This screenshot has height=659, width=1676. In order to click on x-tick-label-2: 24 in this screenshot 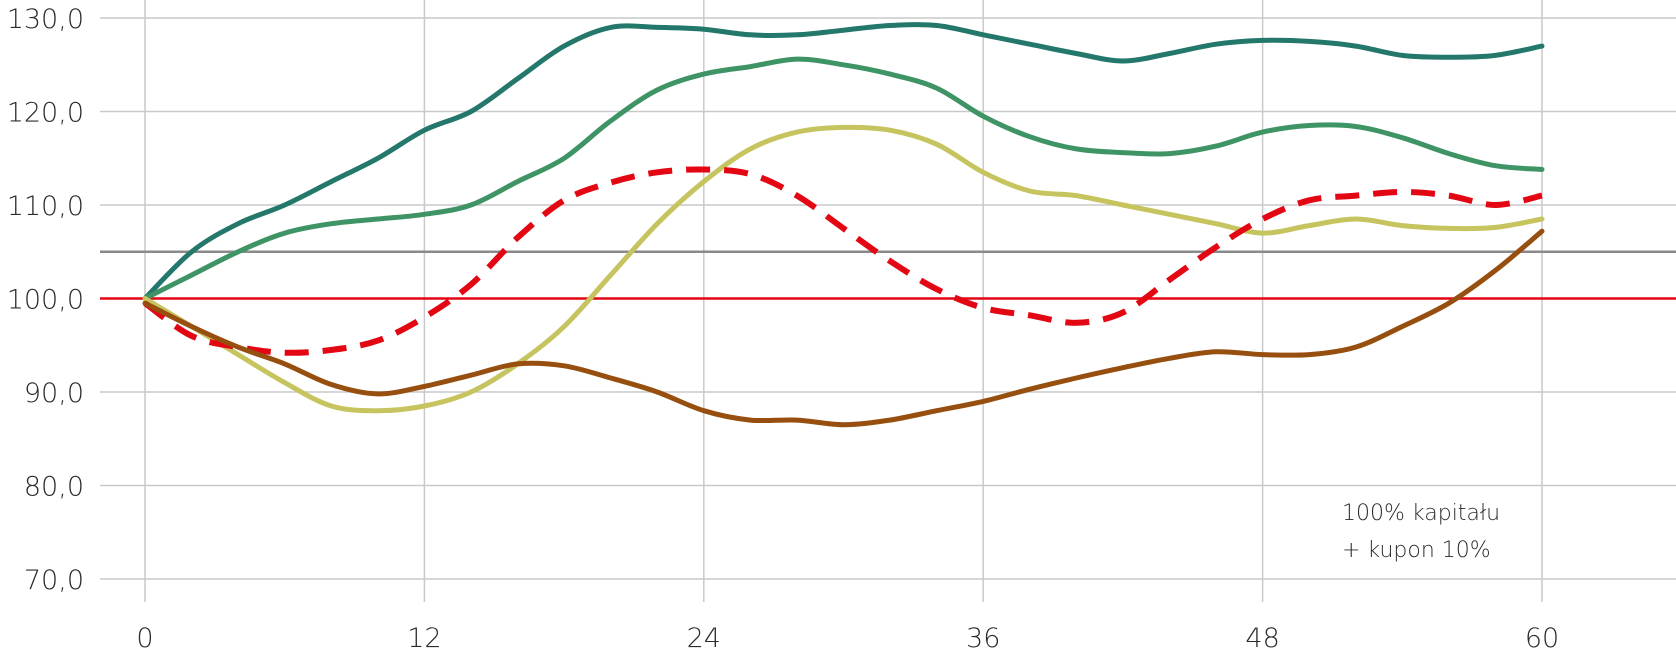, I will do `click(704, 638)`.